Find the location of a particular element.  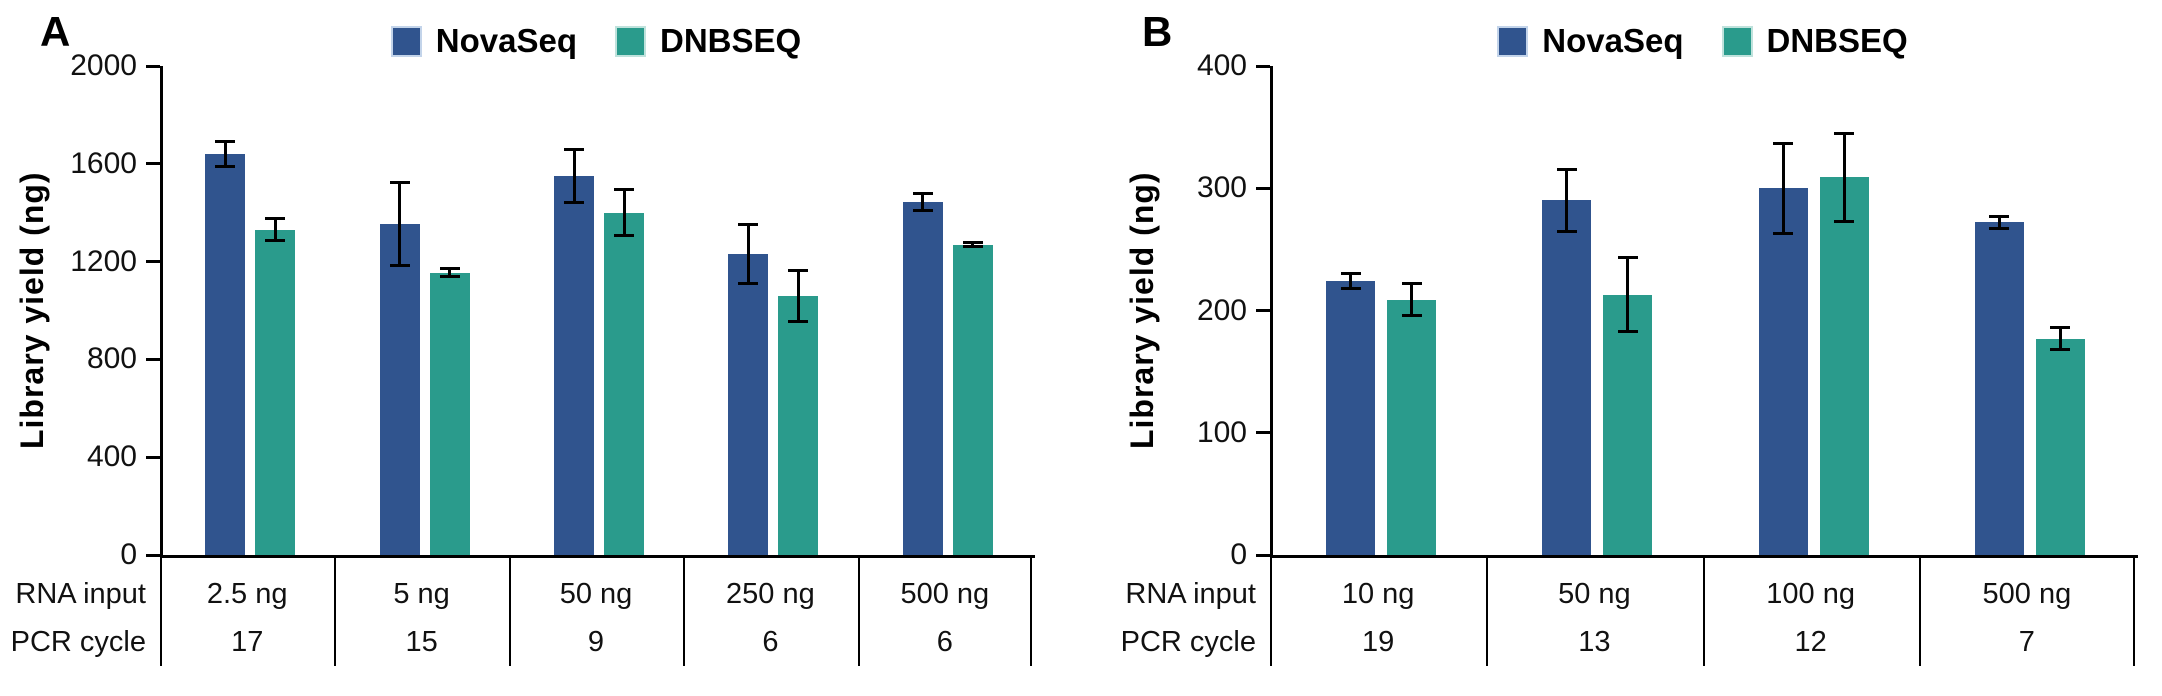

dnbseq-legend-swatch is located at coordinates (631, 41).